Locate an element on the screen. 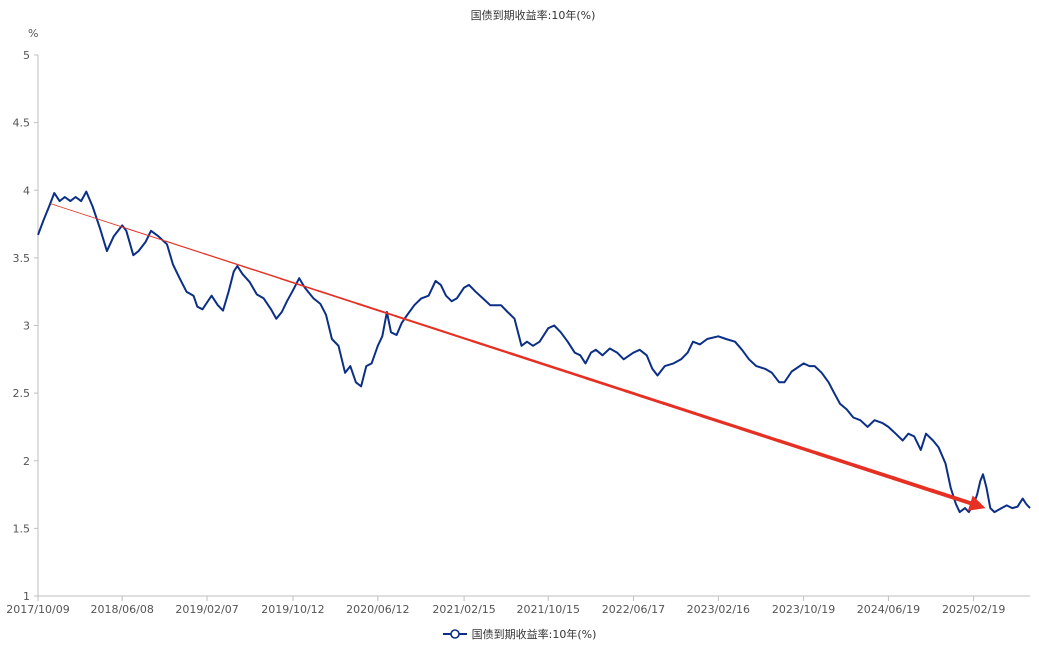 Image resolution: width=1039 pixels, height=647 pixels. x-tick-label: 2023/02/16 is located at coordinates (718, 609).